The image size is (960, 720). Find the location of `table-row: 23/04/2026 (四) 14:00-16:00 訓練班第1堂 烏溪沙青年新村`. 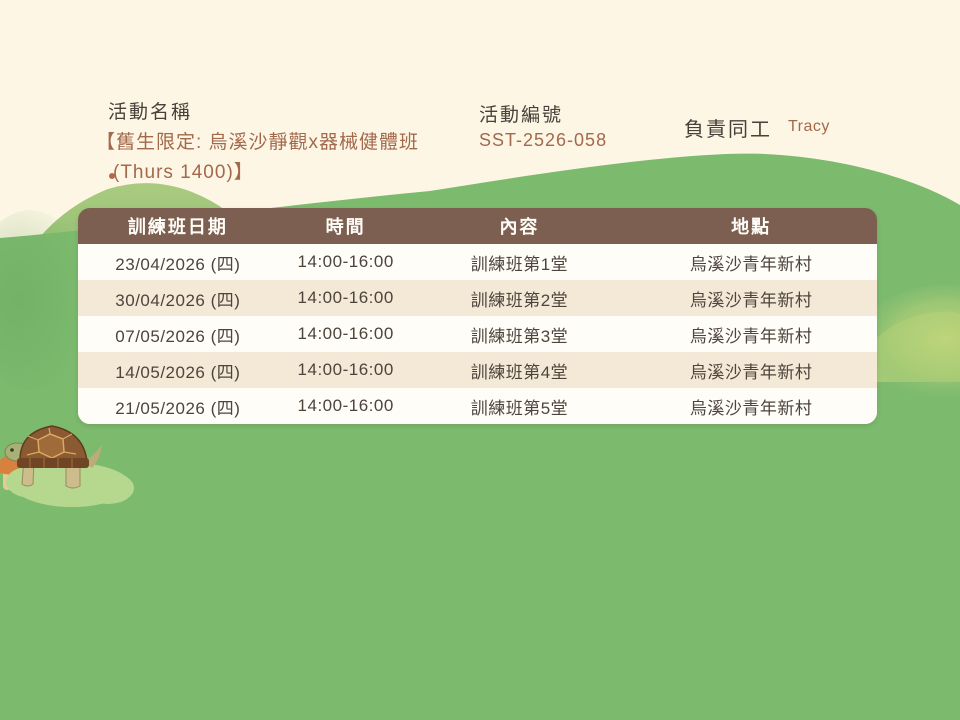

table-row: 23/04/2026 (四) 14:00-16:00 訓練班第1堂 烏溪沙青年新村 is located at coordinates (477, 262).